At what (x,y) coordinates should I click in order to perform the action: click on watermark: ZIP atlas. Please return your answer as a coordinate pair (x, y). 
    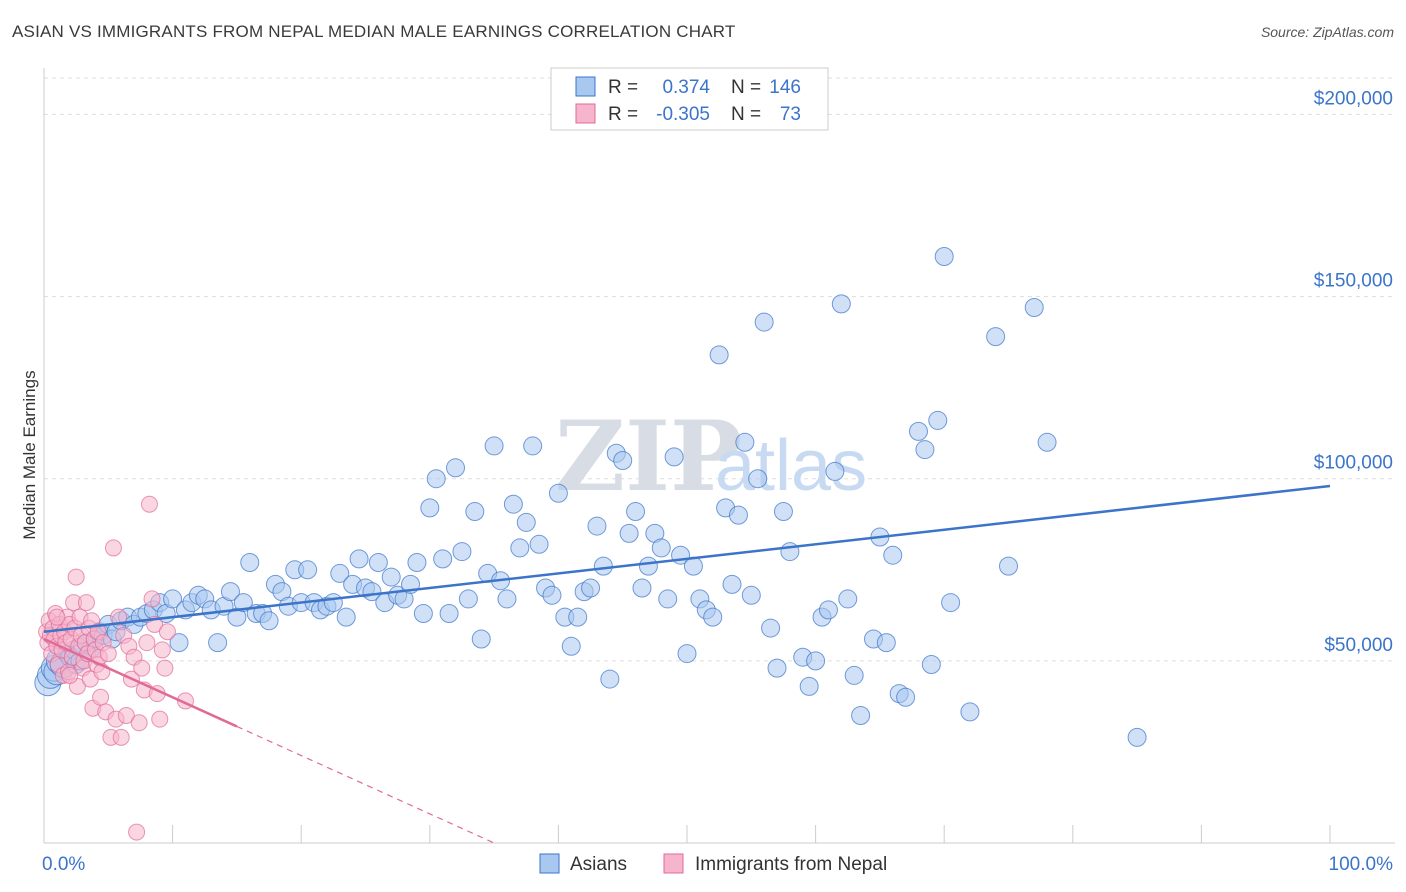
    Looking at the image, I should click on (711, 456).